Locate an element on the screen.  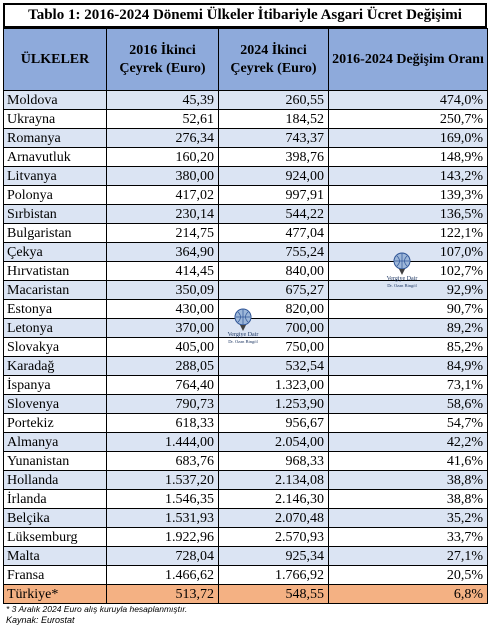
value-2016-cell: 618,33 is located at coordinates (162, 423).